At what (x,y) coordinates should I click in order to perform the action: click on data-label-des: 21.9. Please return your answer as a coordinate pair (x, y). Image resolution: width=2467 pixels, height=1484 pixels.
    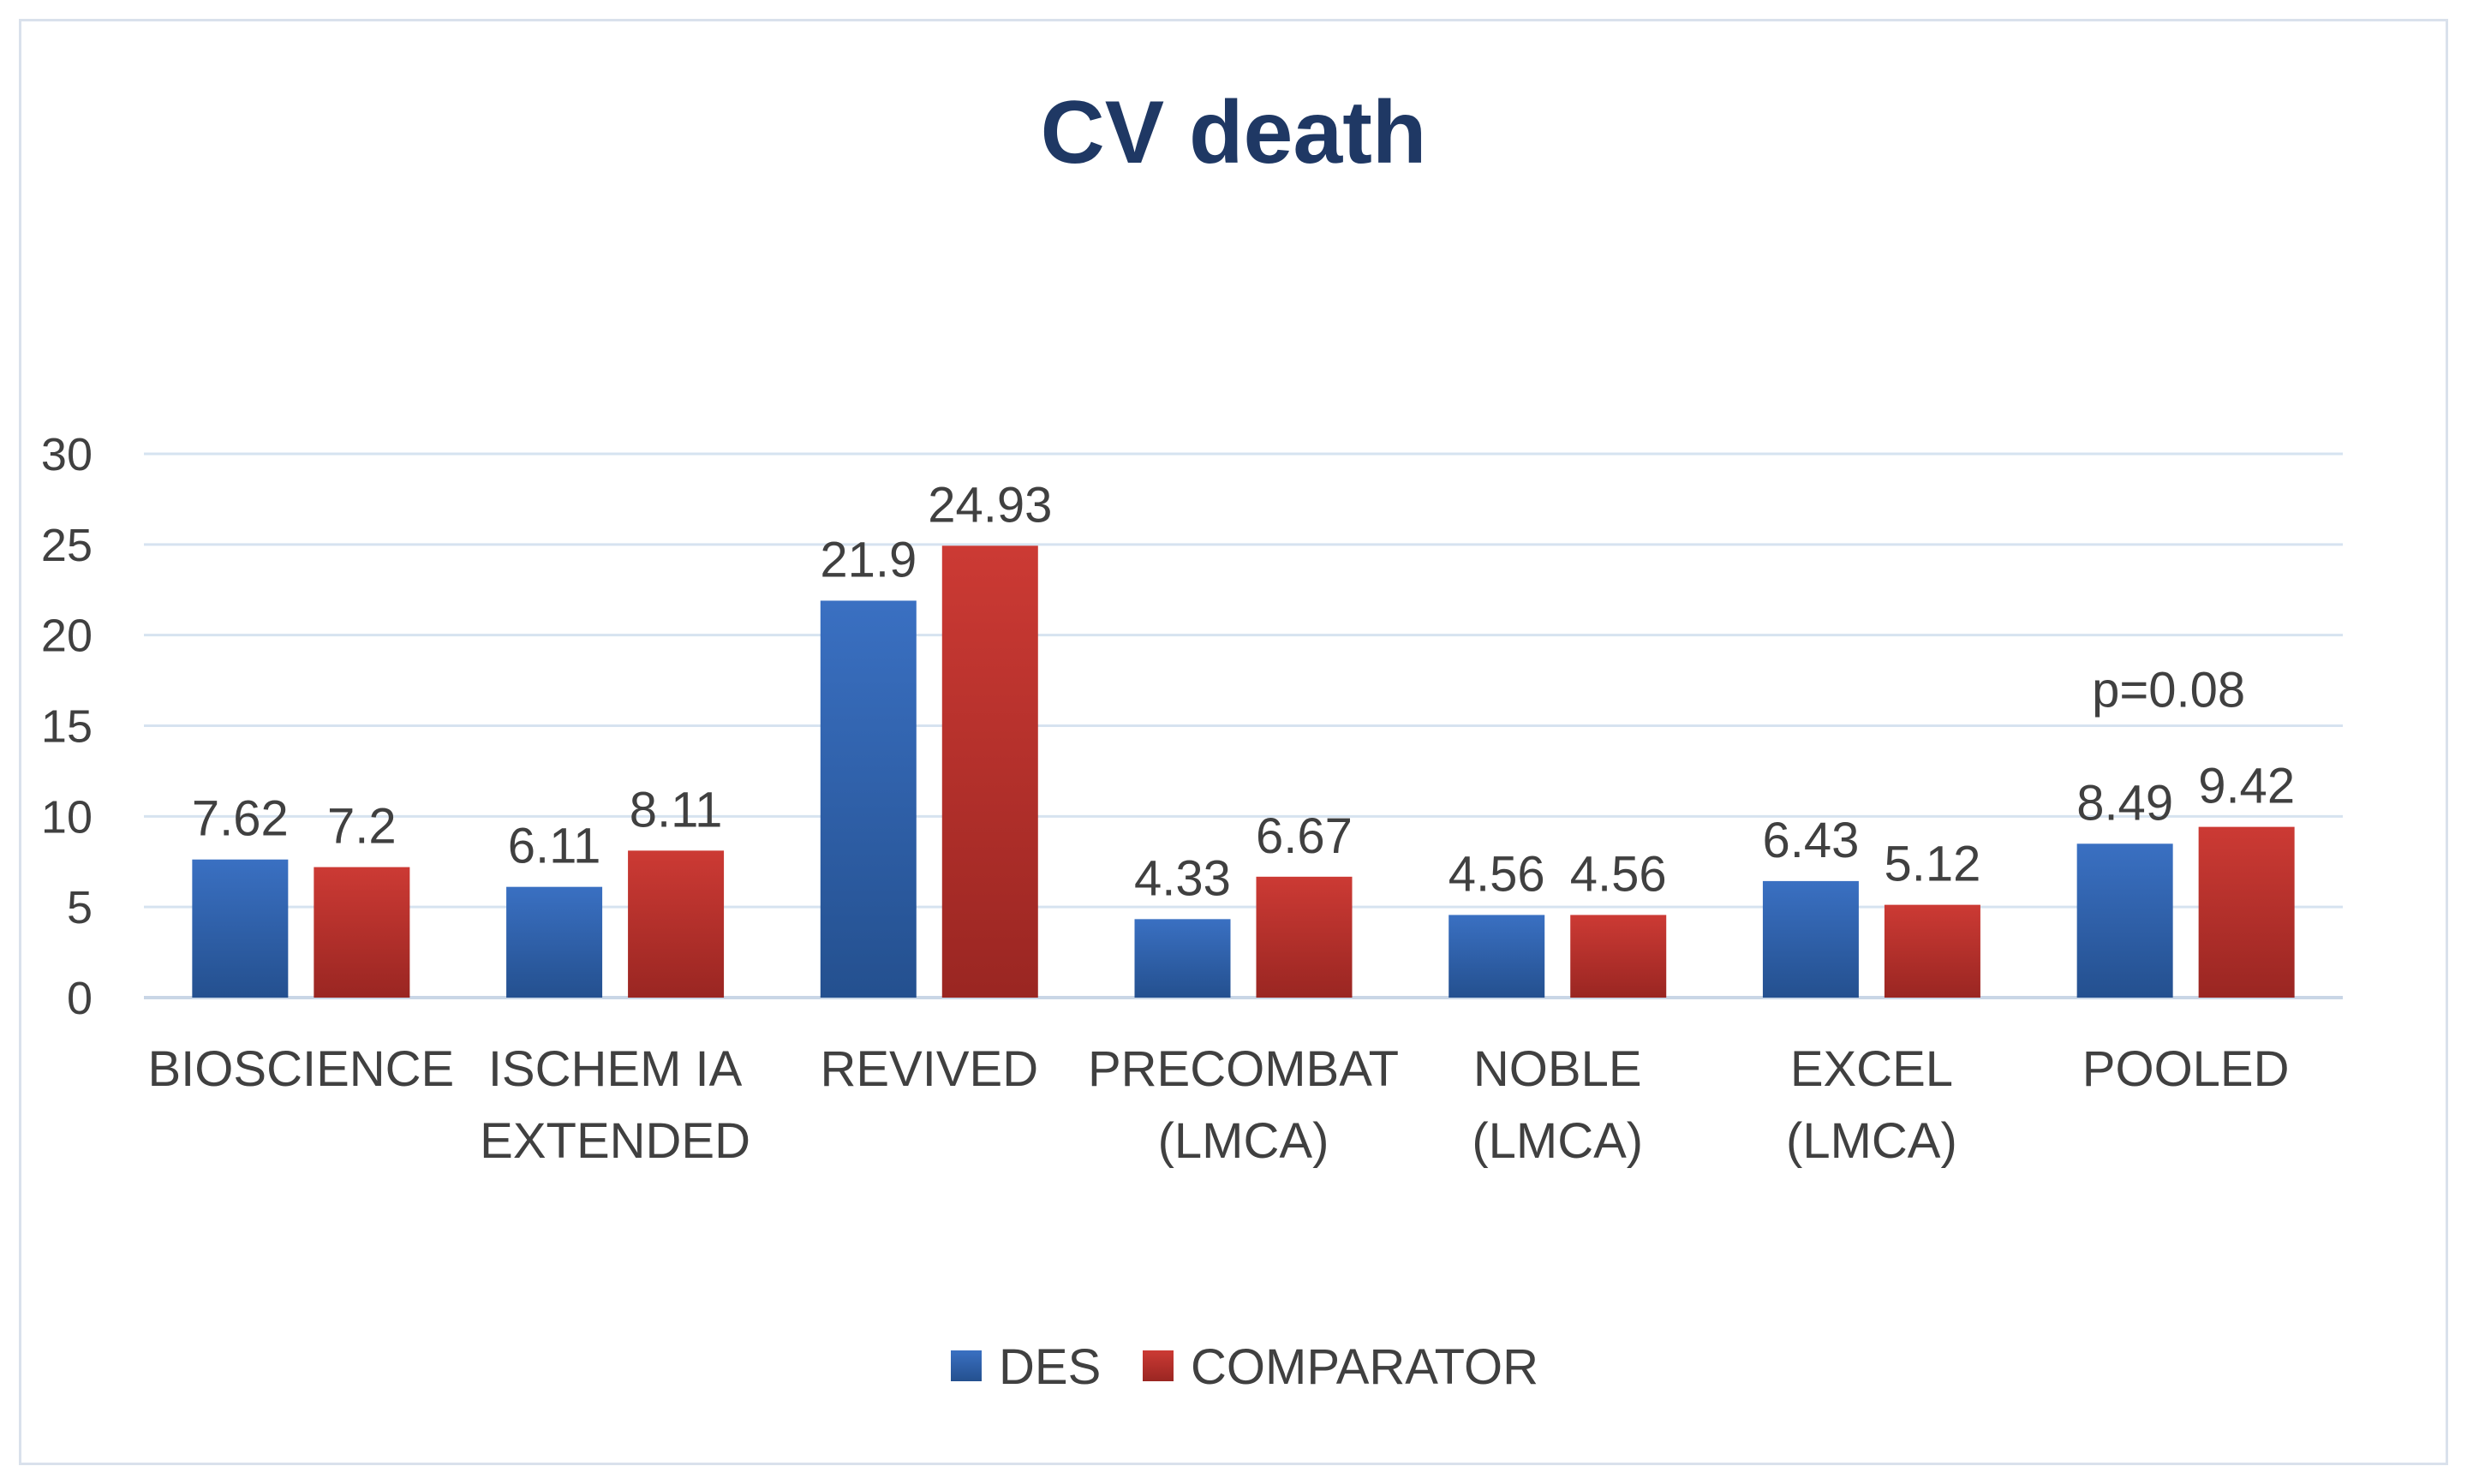
    Looking at the image, I should click on (869, 560).